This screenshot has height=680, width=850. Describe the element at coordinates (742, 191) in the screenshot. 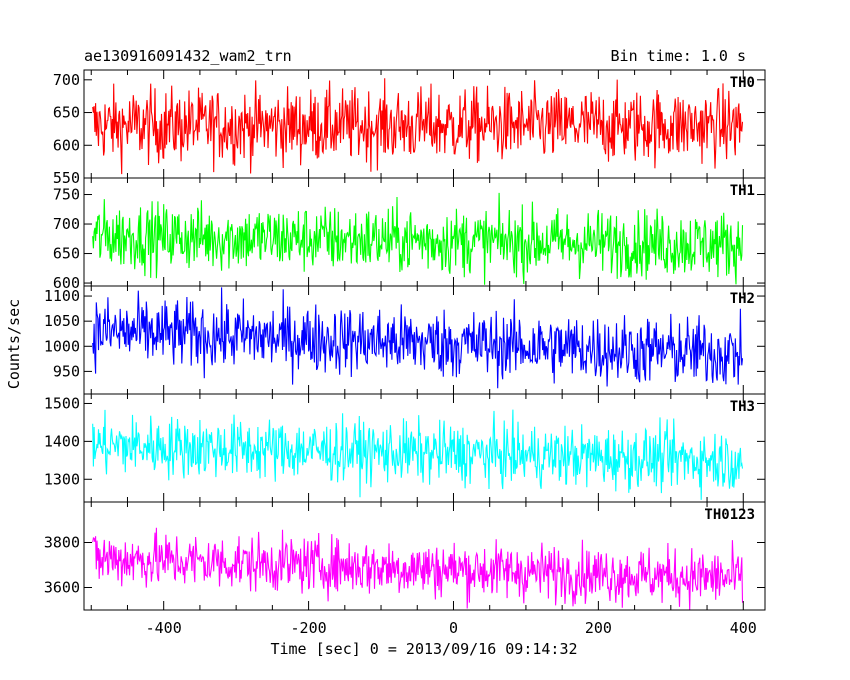

I see `panel-label-th1: TH1` at that location.